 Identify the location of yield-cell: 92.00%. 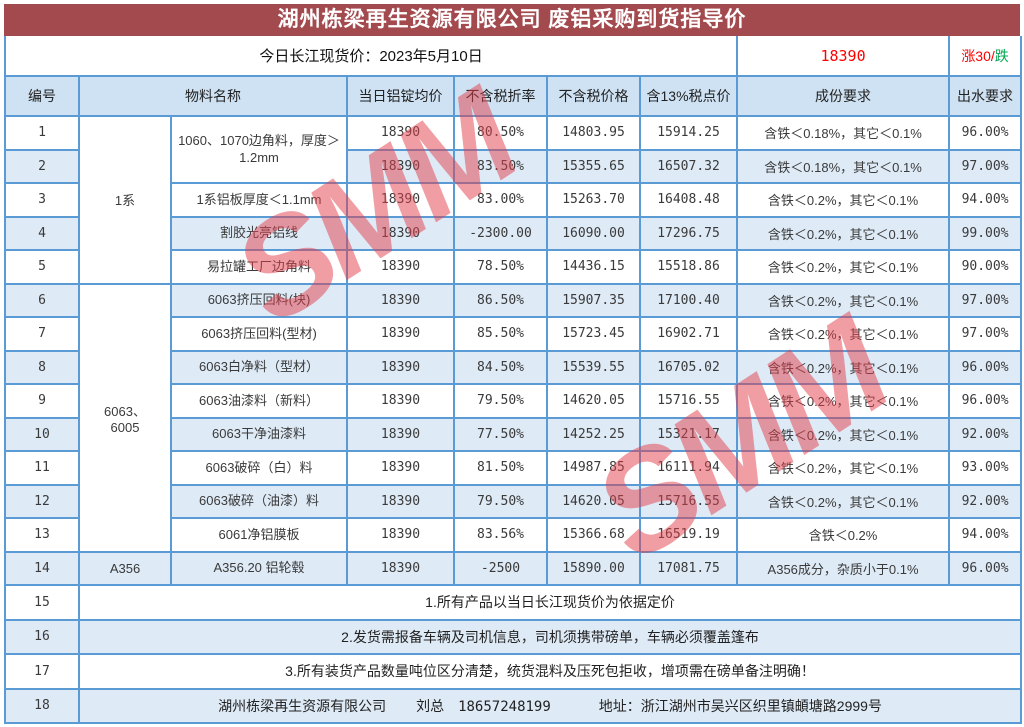
(985, 434).